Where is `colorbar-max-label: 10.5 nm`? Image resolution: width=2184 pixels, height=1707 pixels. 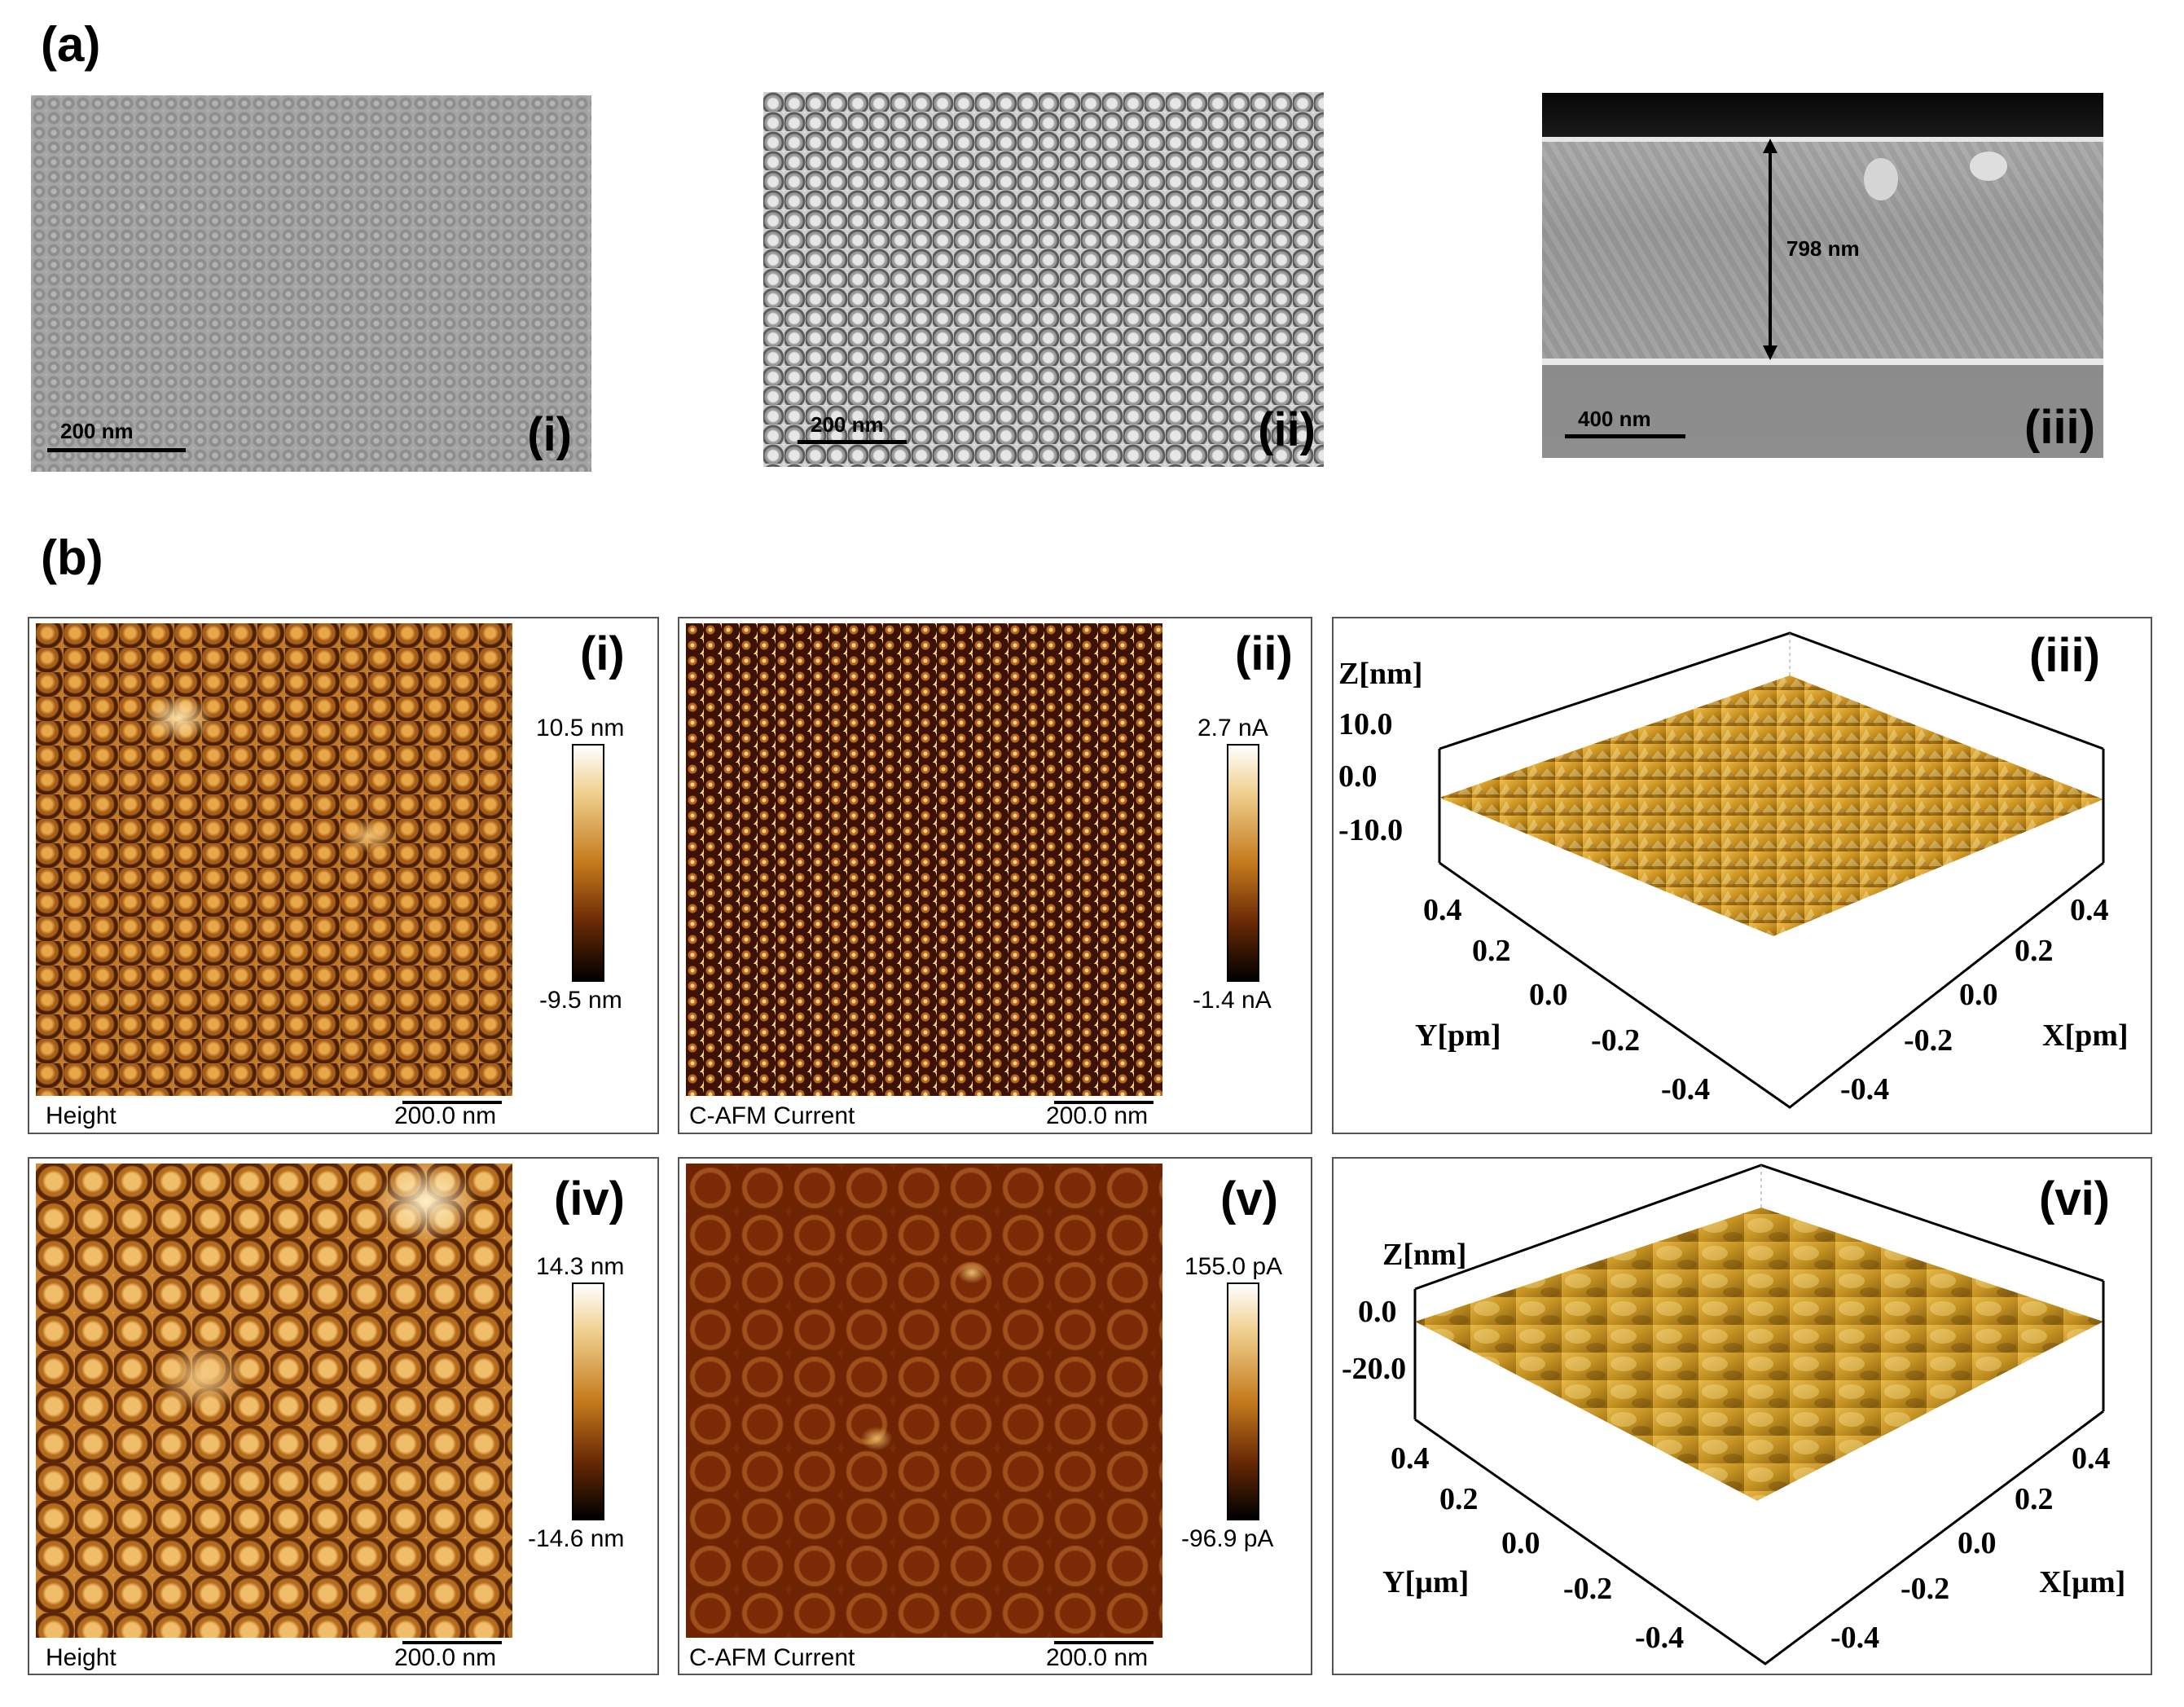
colorbar-max-label: 10.5 nm is located at coordinates (580, 728).